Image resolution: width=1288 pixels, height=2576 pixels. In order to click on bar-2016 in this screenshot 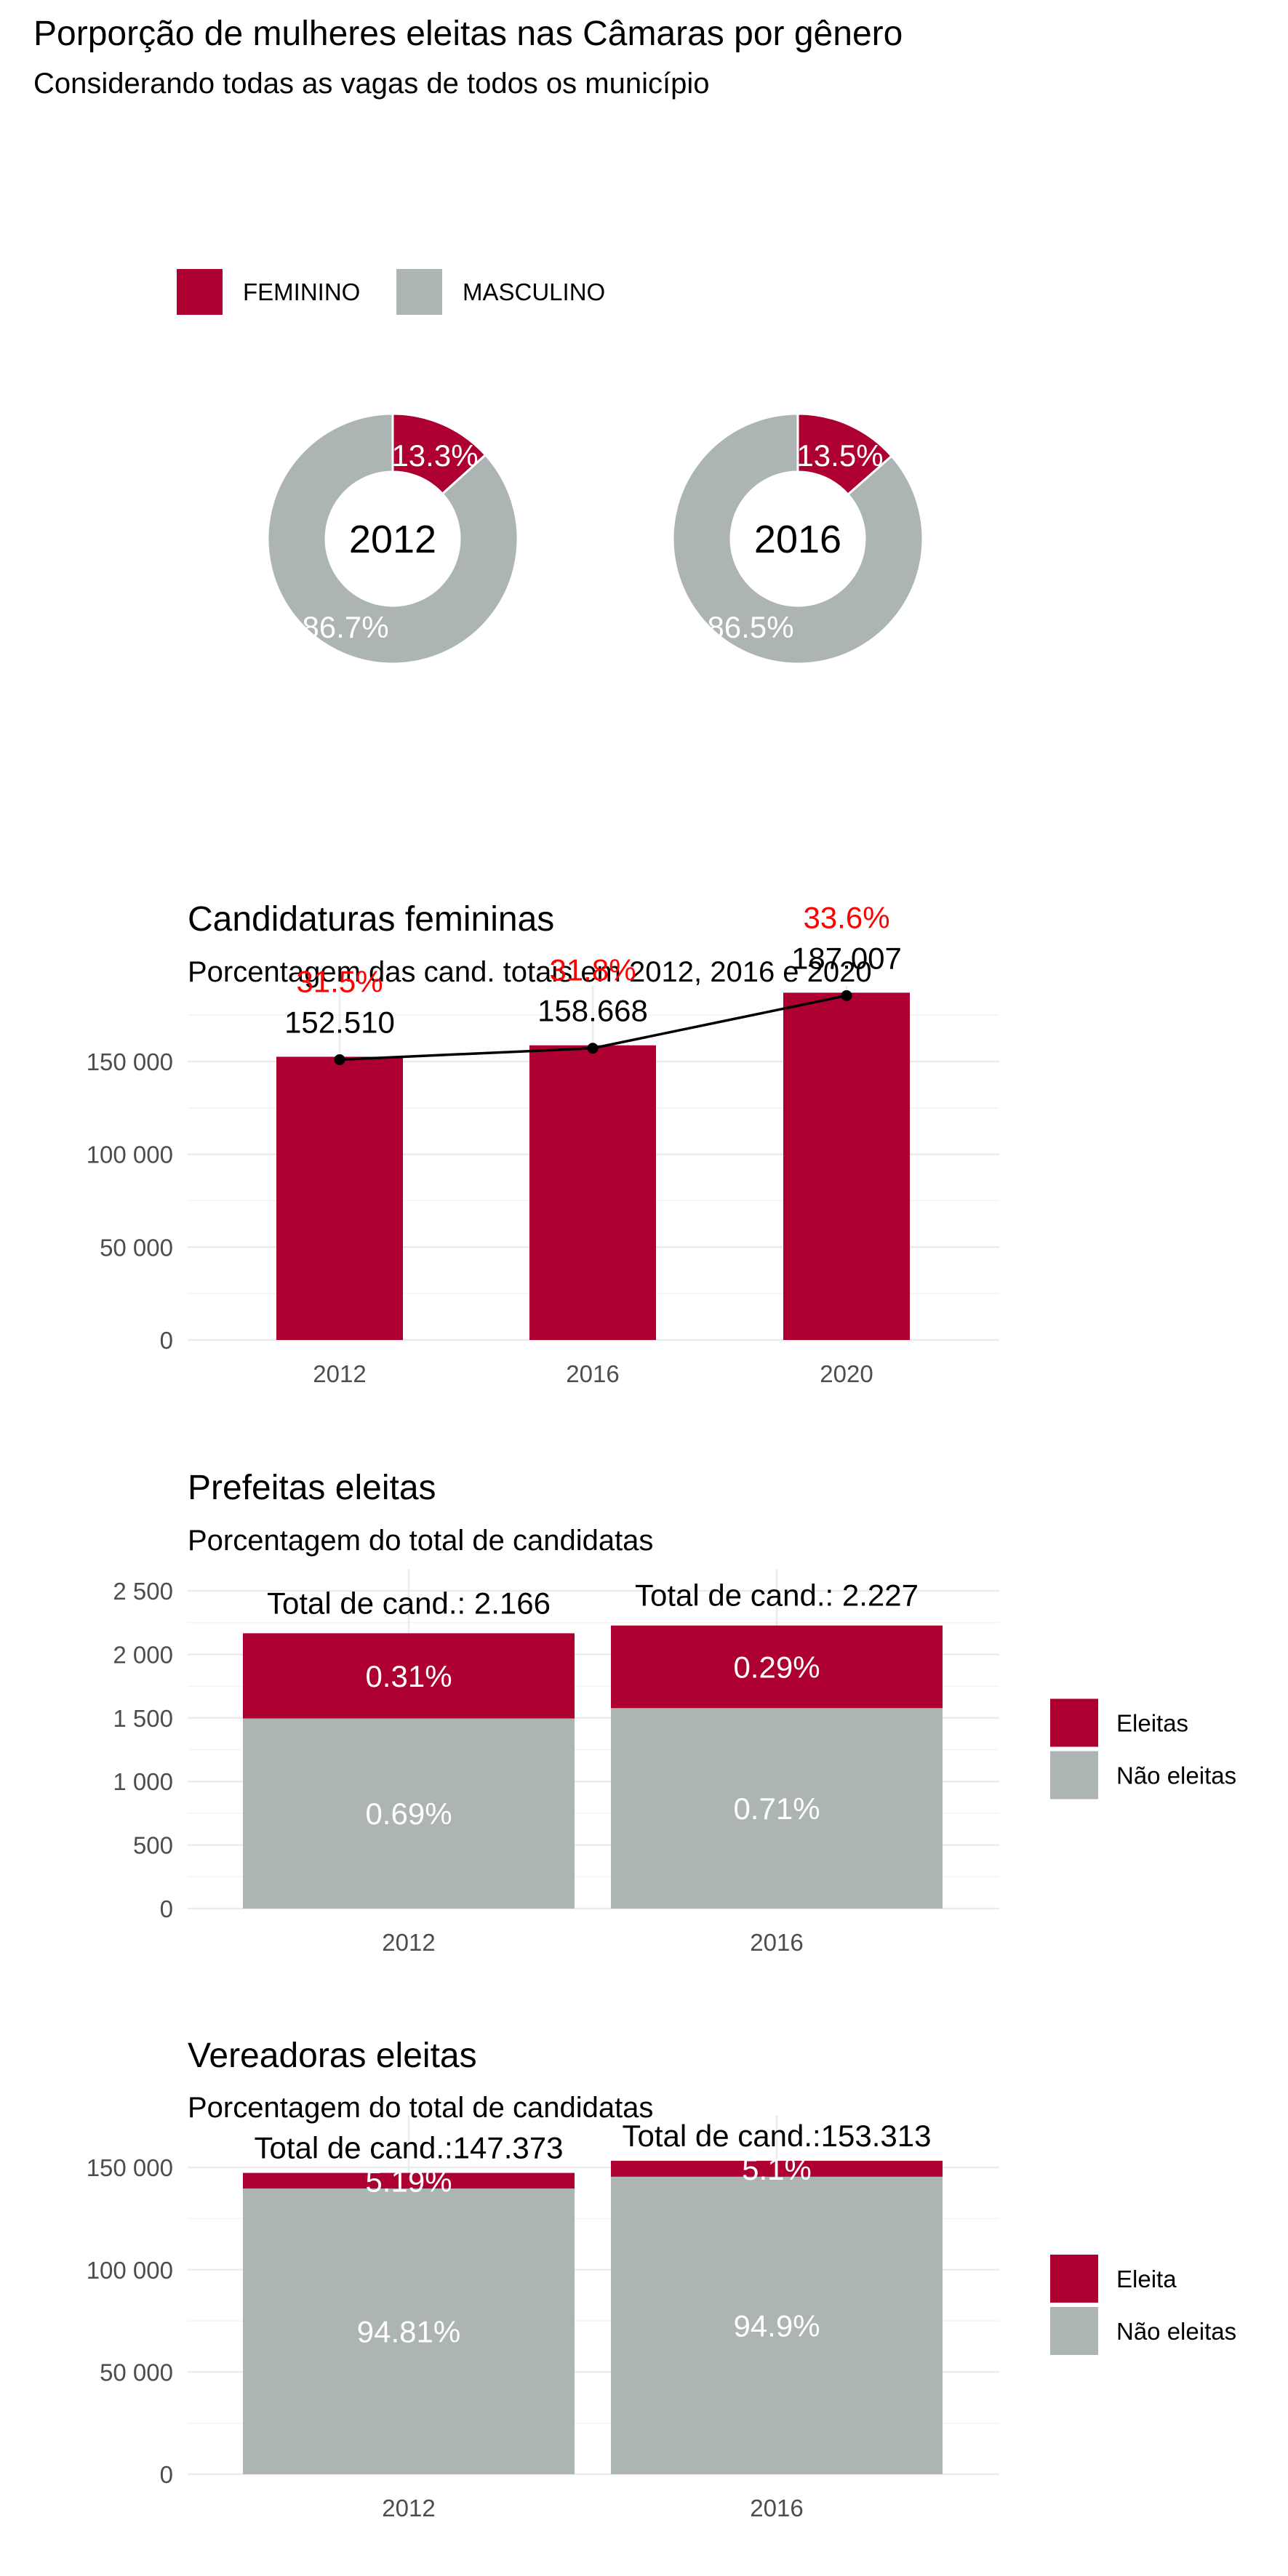, I will do `click(592, 1193)`.